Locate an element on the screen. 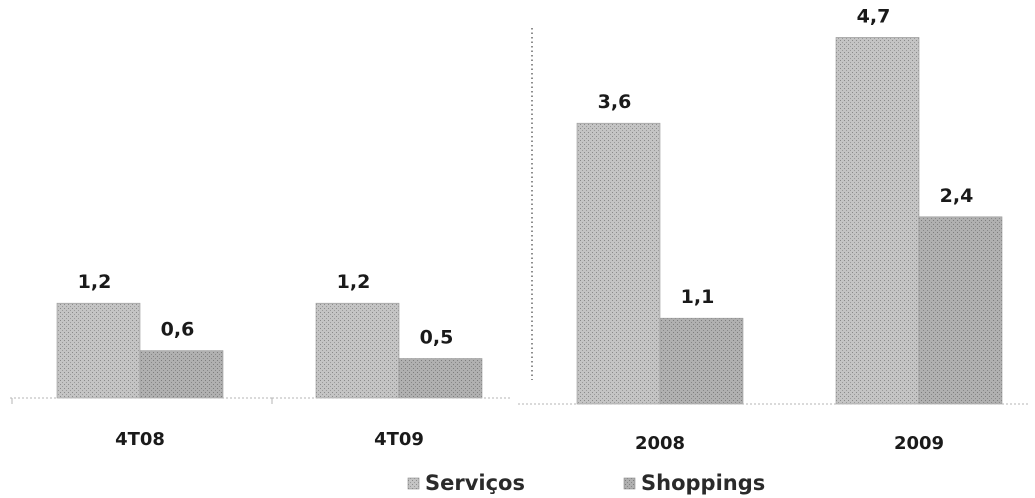 Image resolution: width=1035 pixels, height=498 pixels. bar-servios-4t08 is located at coordinates (98, 350).